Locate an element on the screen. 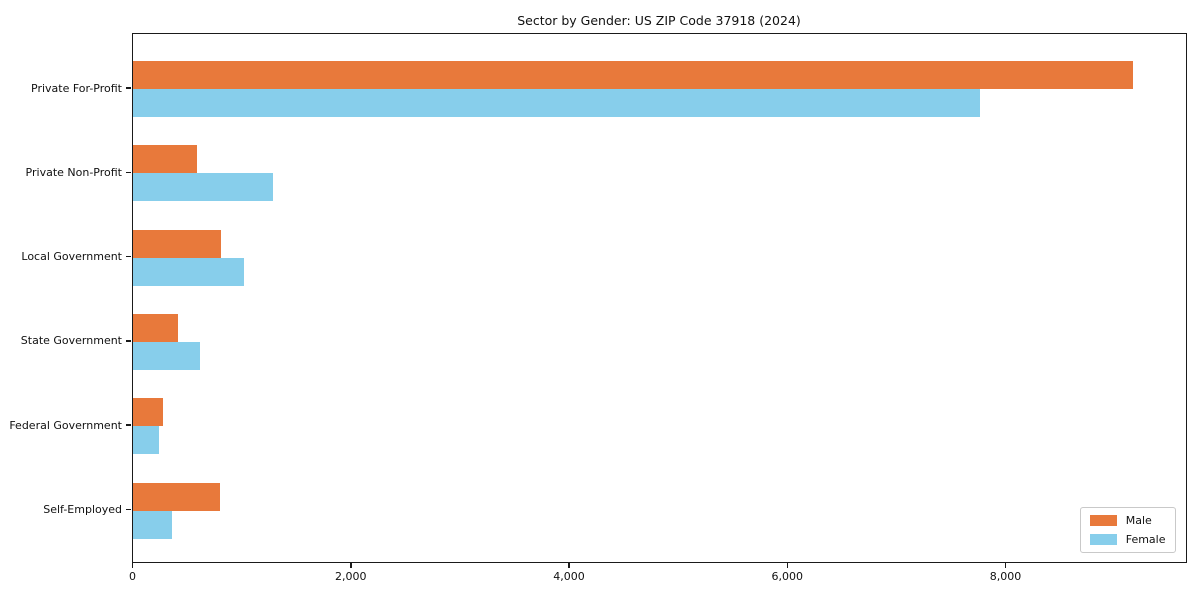  y-axis-label-state-government: State Government is located at coordinates (71, 341).